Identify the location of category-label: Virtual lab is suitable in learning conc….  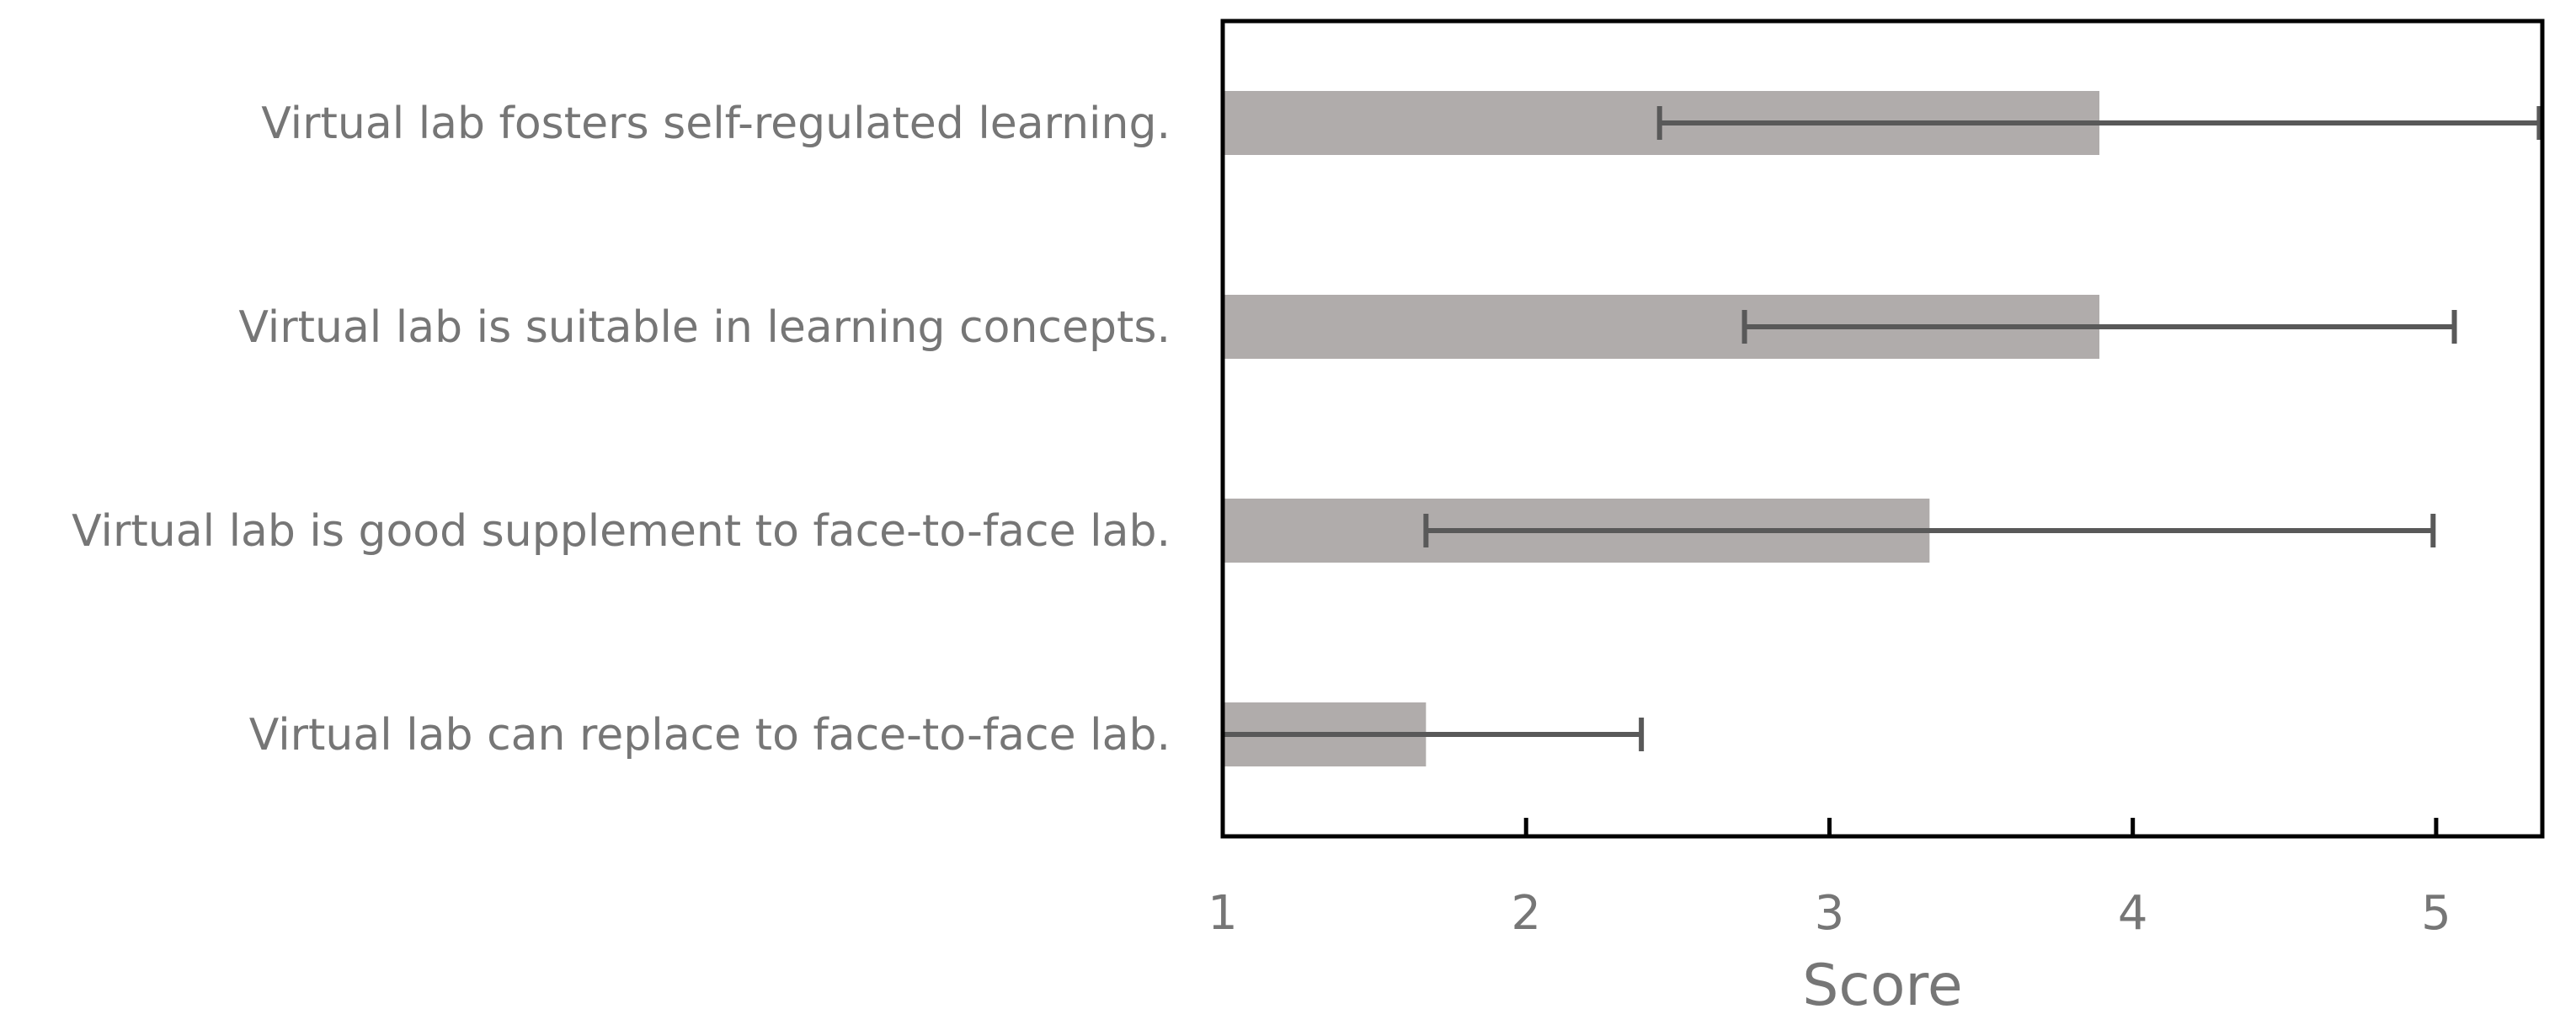
(704, 327).